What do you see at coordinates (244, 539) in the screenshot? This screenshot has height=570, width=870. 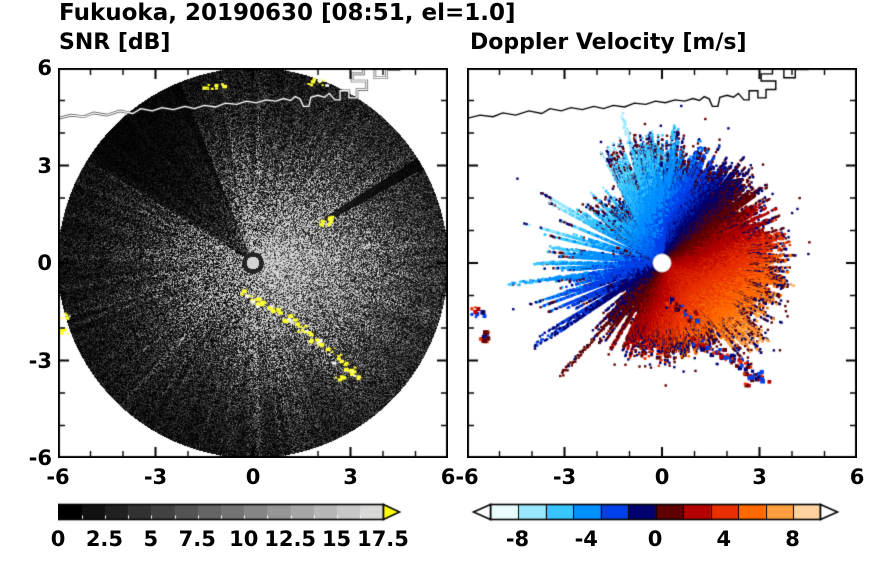 I see `snr-colorbar-tick-label: 10` at bounding box center [244, 539].